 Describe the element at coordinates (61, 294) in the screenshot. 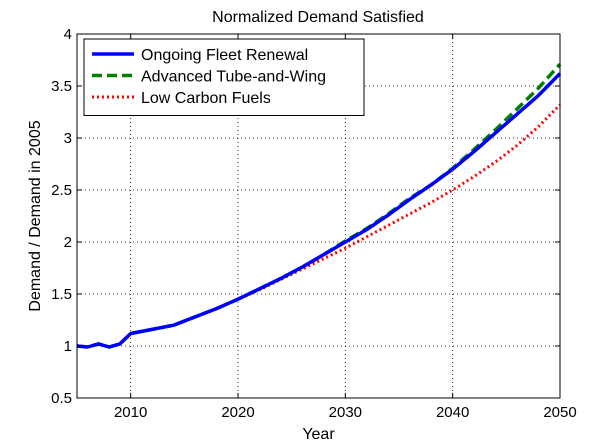

I see `y-tick-label: 1.5` at that location.